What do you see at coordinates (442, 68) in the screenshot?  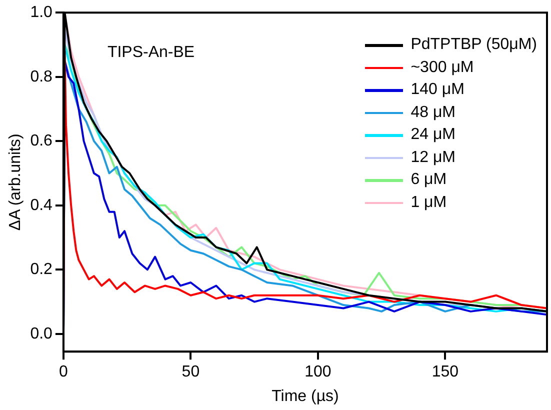 I see `legend-label: ~300 μM` at bounding box center [442, 68].